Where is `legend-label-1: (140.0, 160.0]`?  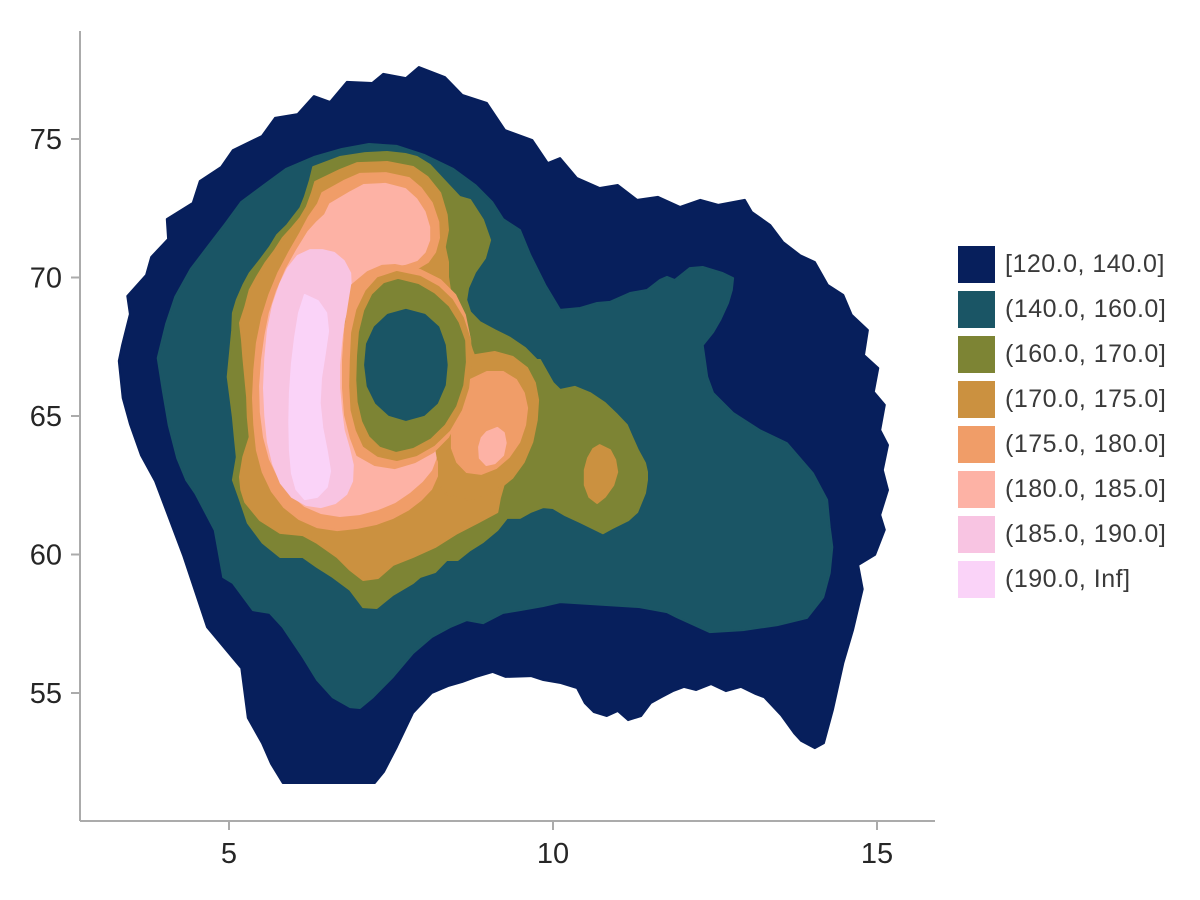 legend-label-1: (140.0, 160.0] is located at coordinates (1086, 309).